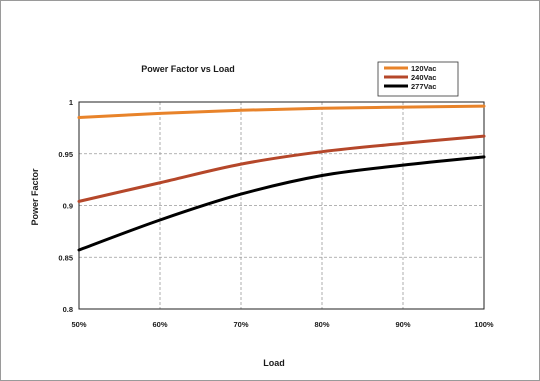 Image resolution: width=540 pixels, height=381 pixels. Describe the element at coordinates (78, 324) in the screenshot. I see `x-tick-label: 50%` at that location.